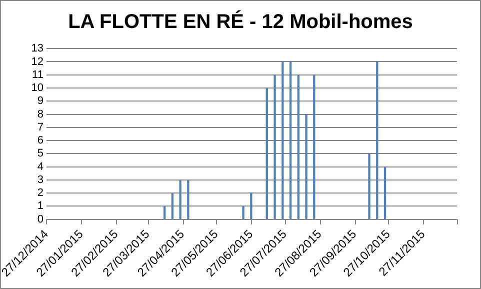 Image resolution: width=481 pixels, height=289 pixels. I want to click on y-tick-label: 7, so click(40, 127).